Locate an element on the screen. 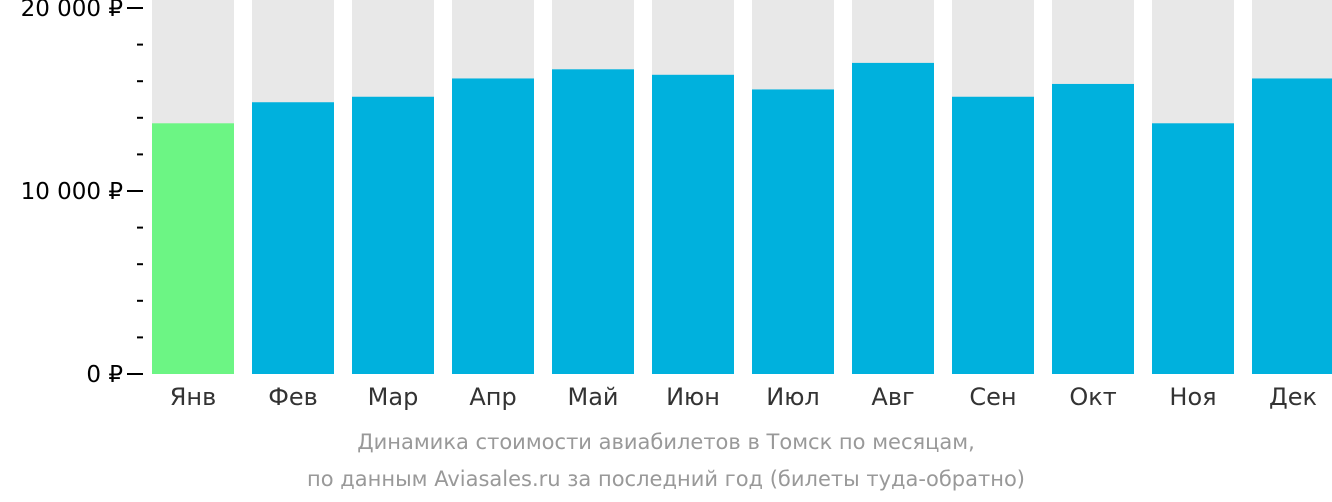  x-tick-label-1: Янв is located at coordinates (193, 397).